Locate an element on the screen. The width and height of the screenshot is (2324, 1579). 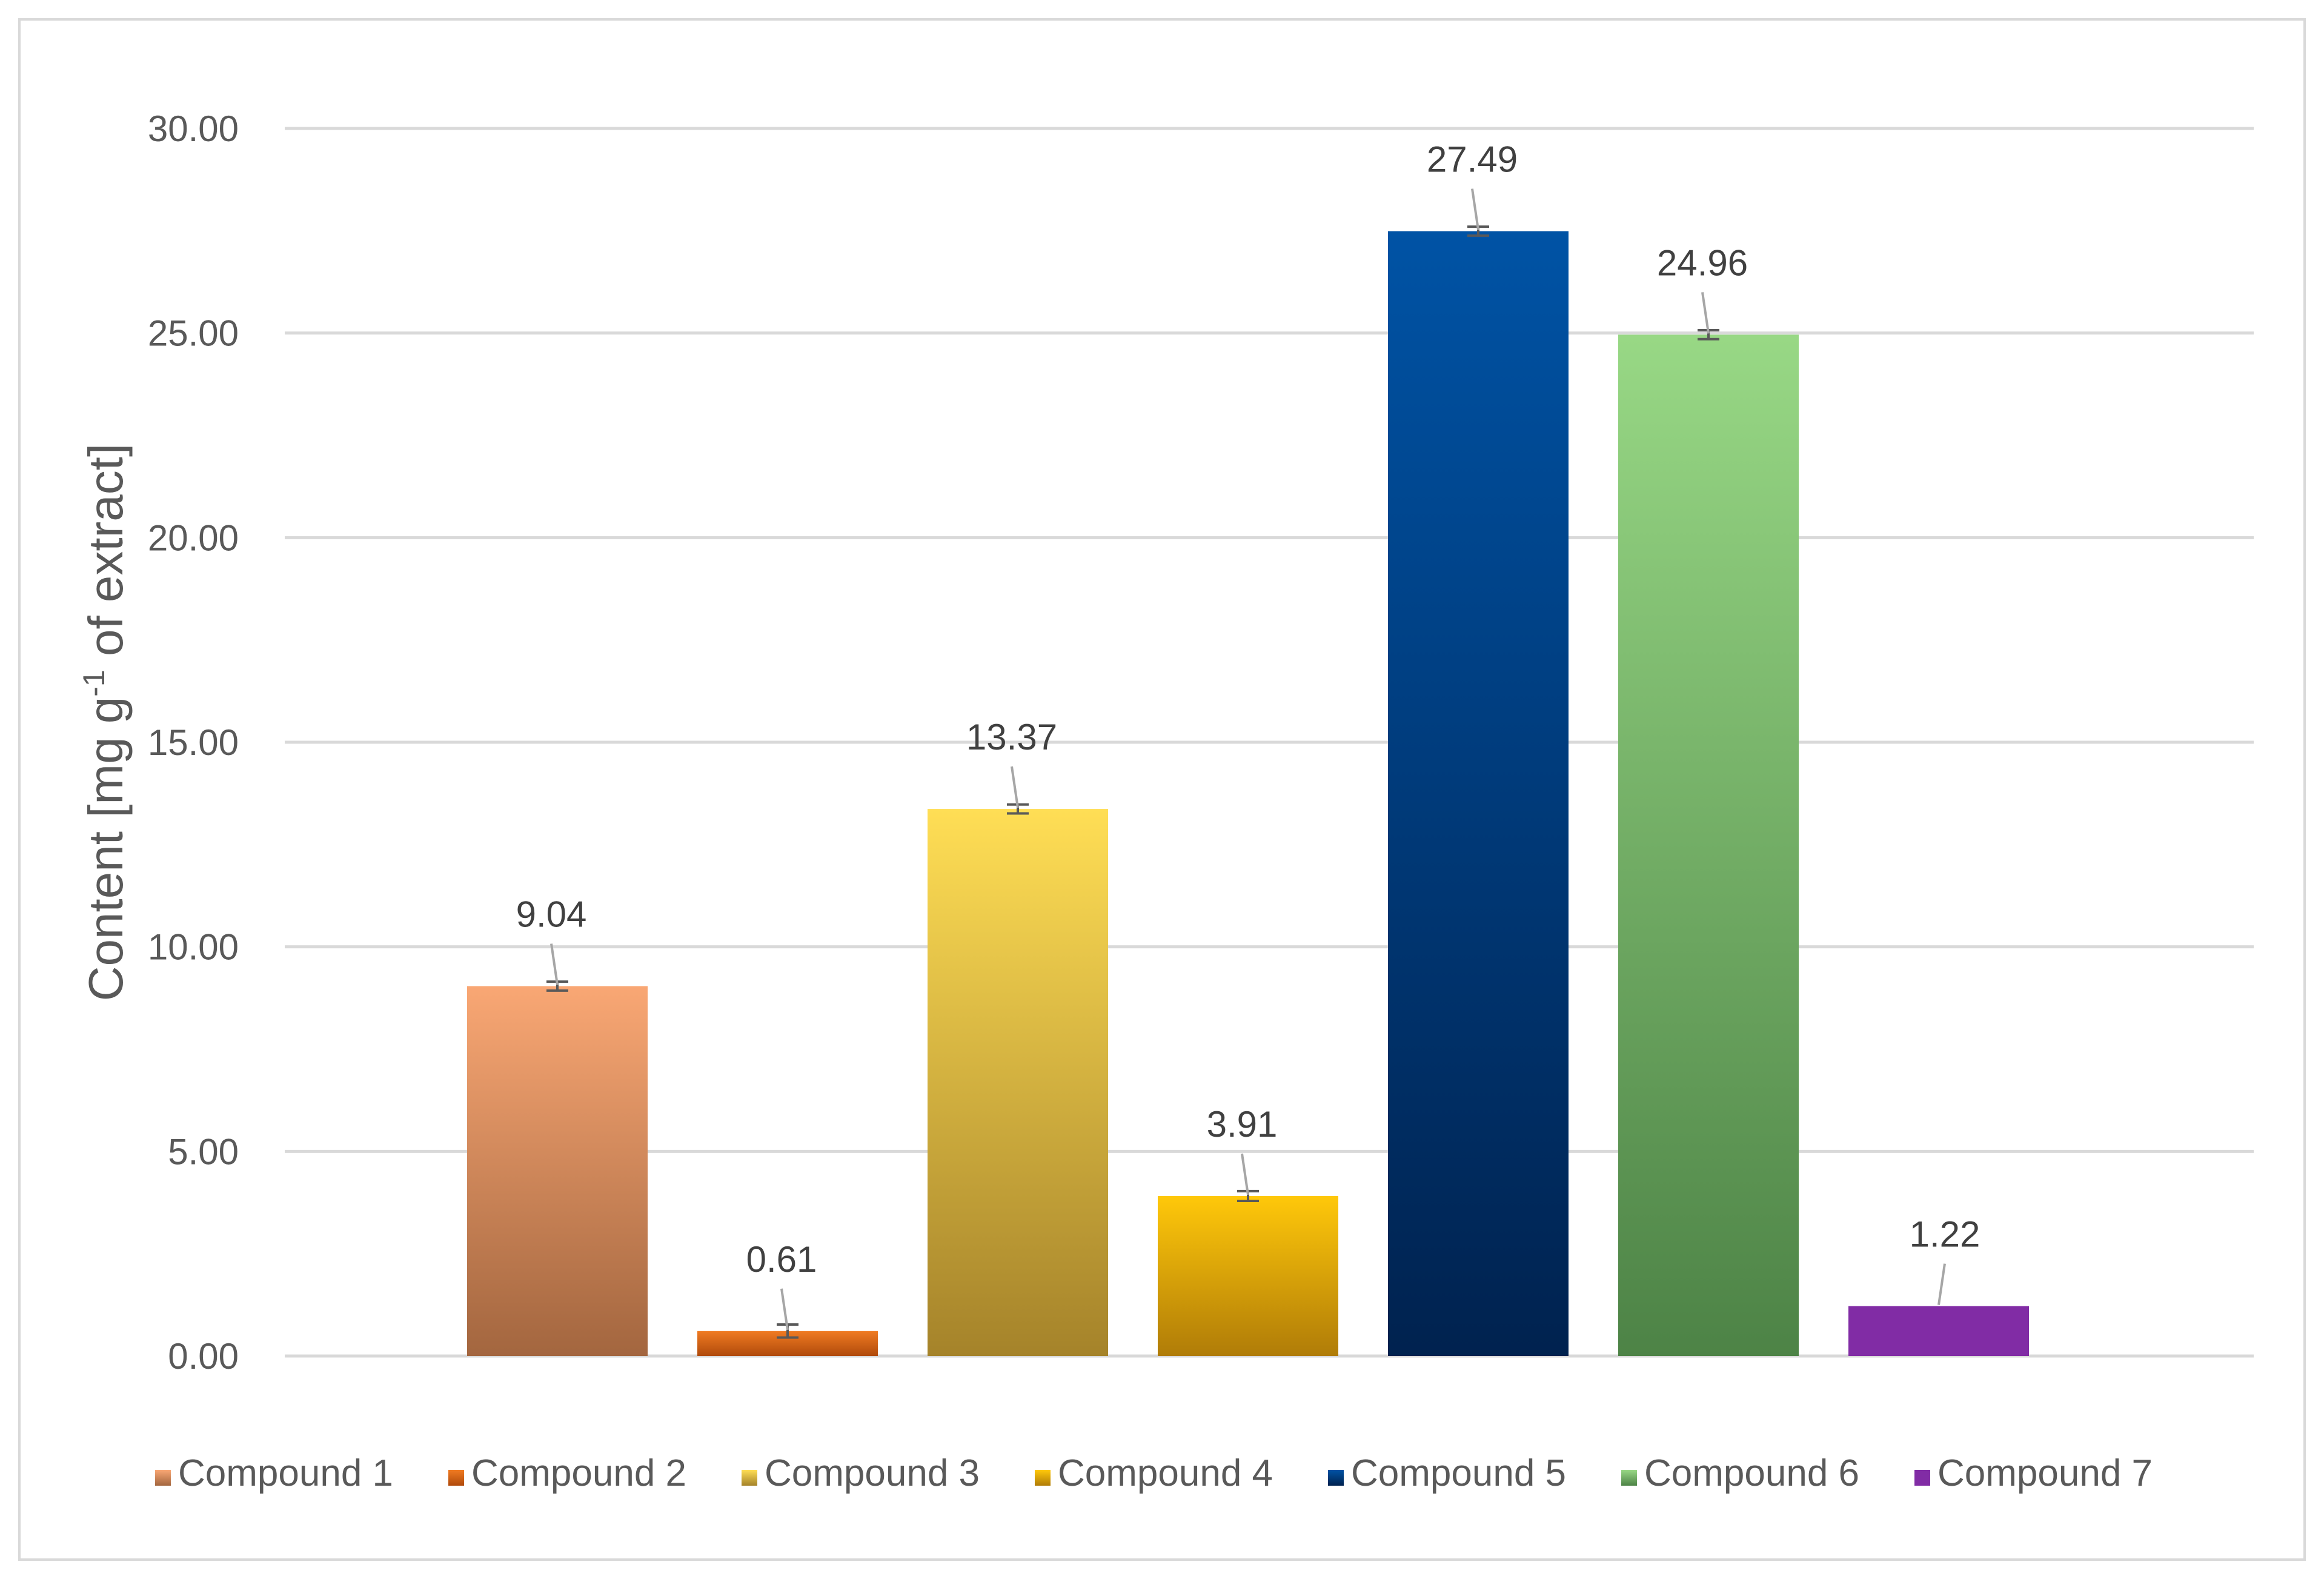
y-tick-label: 25.00 is located at coordinates (194, 333).